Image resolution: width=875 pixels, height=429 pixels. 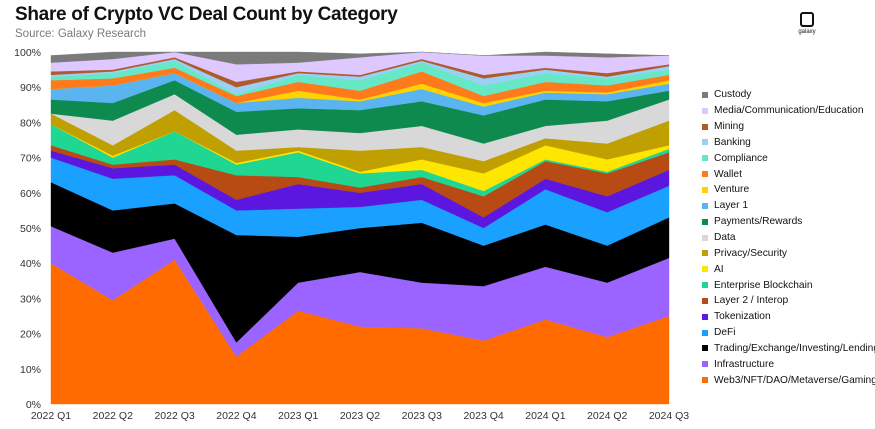 What do you see at coordinates (788, 333) in the screenshot?
I see `legend-item: DeFi` at bounding box center [788, 333].